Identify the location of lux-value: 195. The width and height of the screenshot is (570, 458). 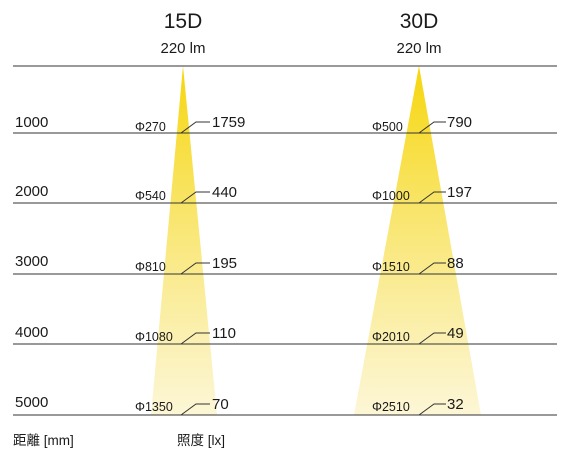
(224, 263).